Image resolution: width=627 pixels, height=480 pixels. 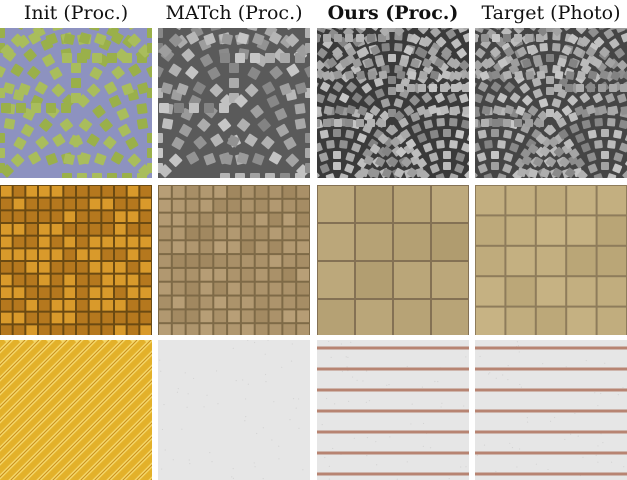 I want to click on target-stripes-image, so click(x=551, y=410).